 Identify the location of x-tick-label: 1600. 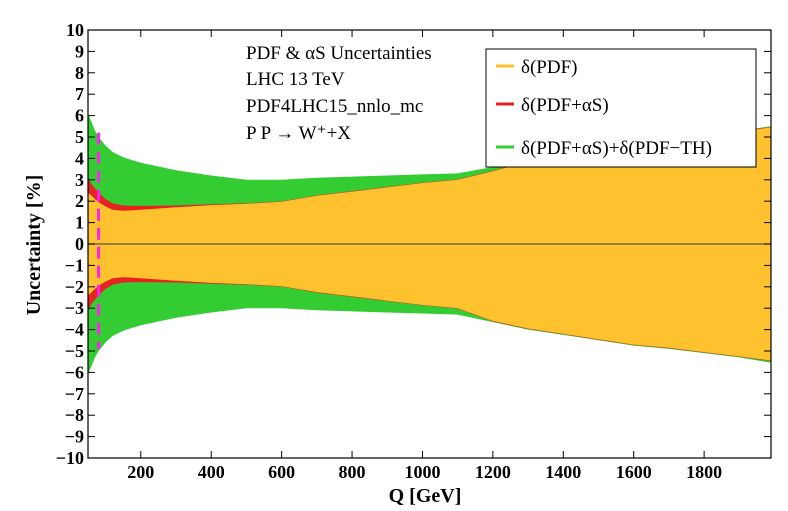
(634, 472).